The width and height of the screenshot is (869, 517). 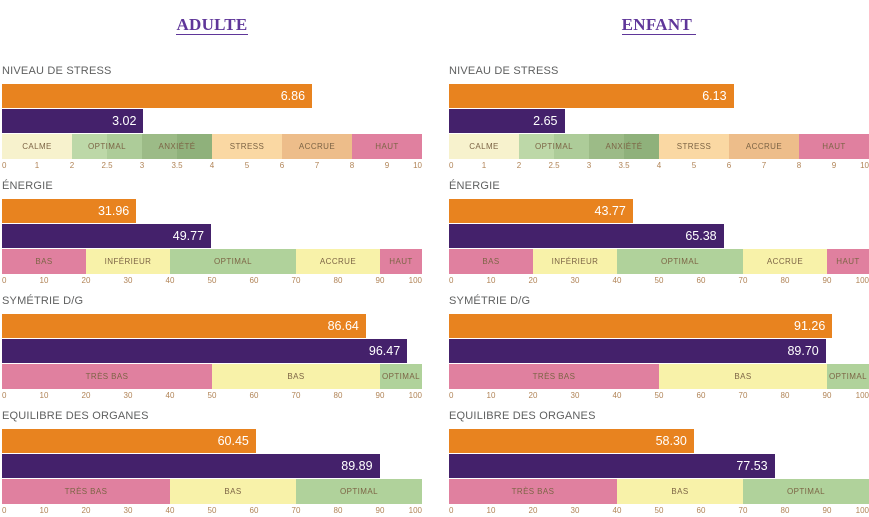 What do you see at coordinates (212, 351) in the screenshot?
I see `bar-track: 96.47` at bounding box center [212, 351].